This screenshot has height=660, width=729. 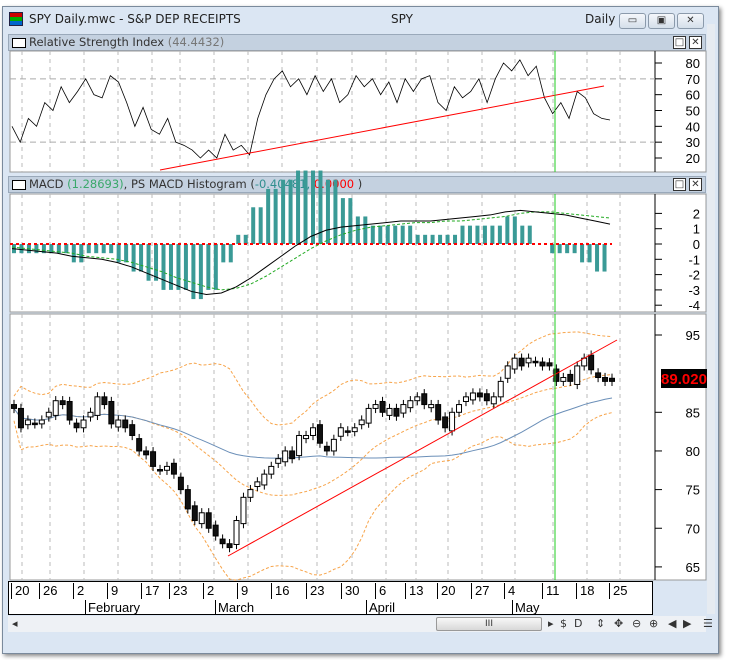 What do you see at coordinates (654, 623) in the screenshot?
I see `zoom-in-icon: ⊕` at bounding box center [654, 623].